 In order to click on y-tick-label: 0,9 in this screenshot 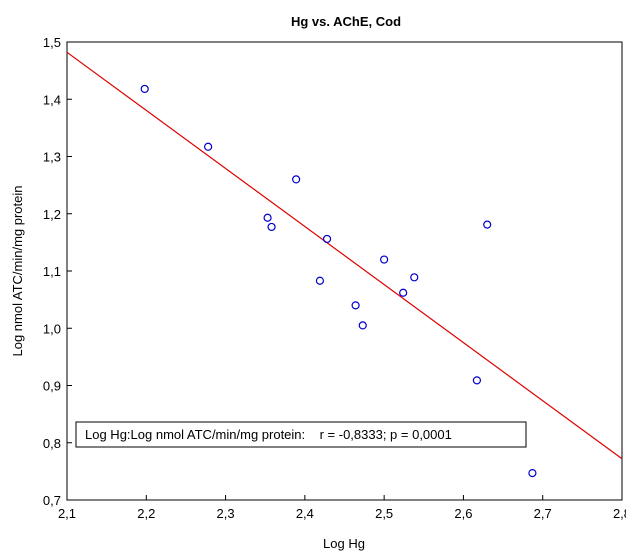, I will do `click(52, 386)`.